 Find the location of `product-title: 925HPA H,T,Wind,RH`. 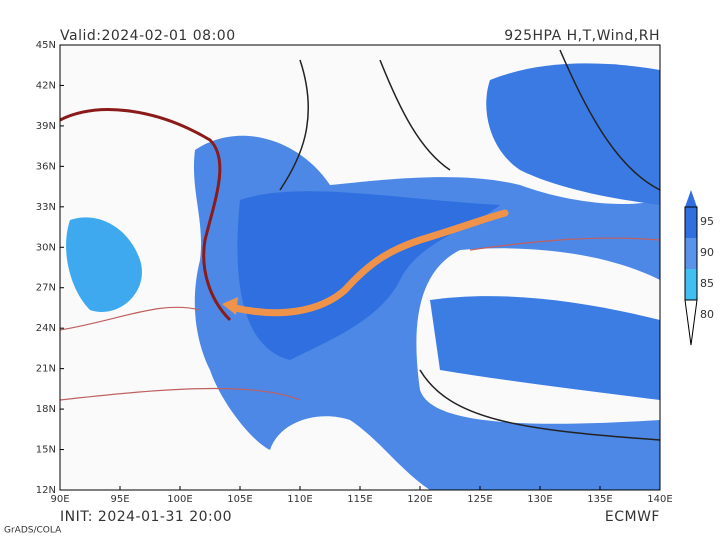

product-title: 925HPA H,T,Wind,RH is located at coordinates (582, 36).